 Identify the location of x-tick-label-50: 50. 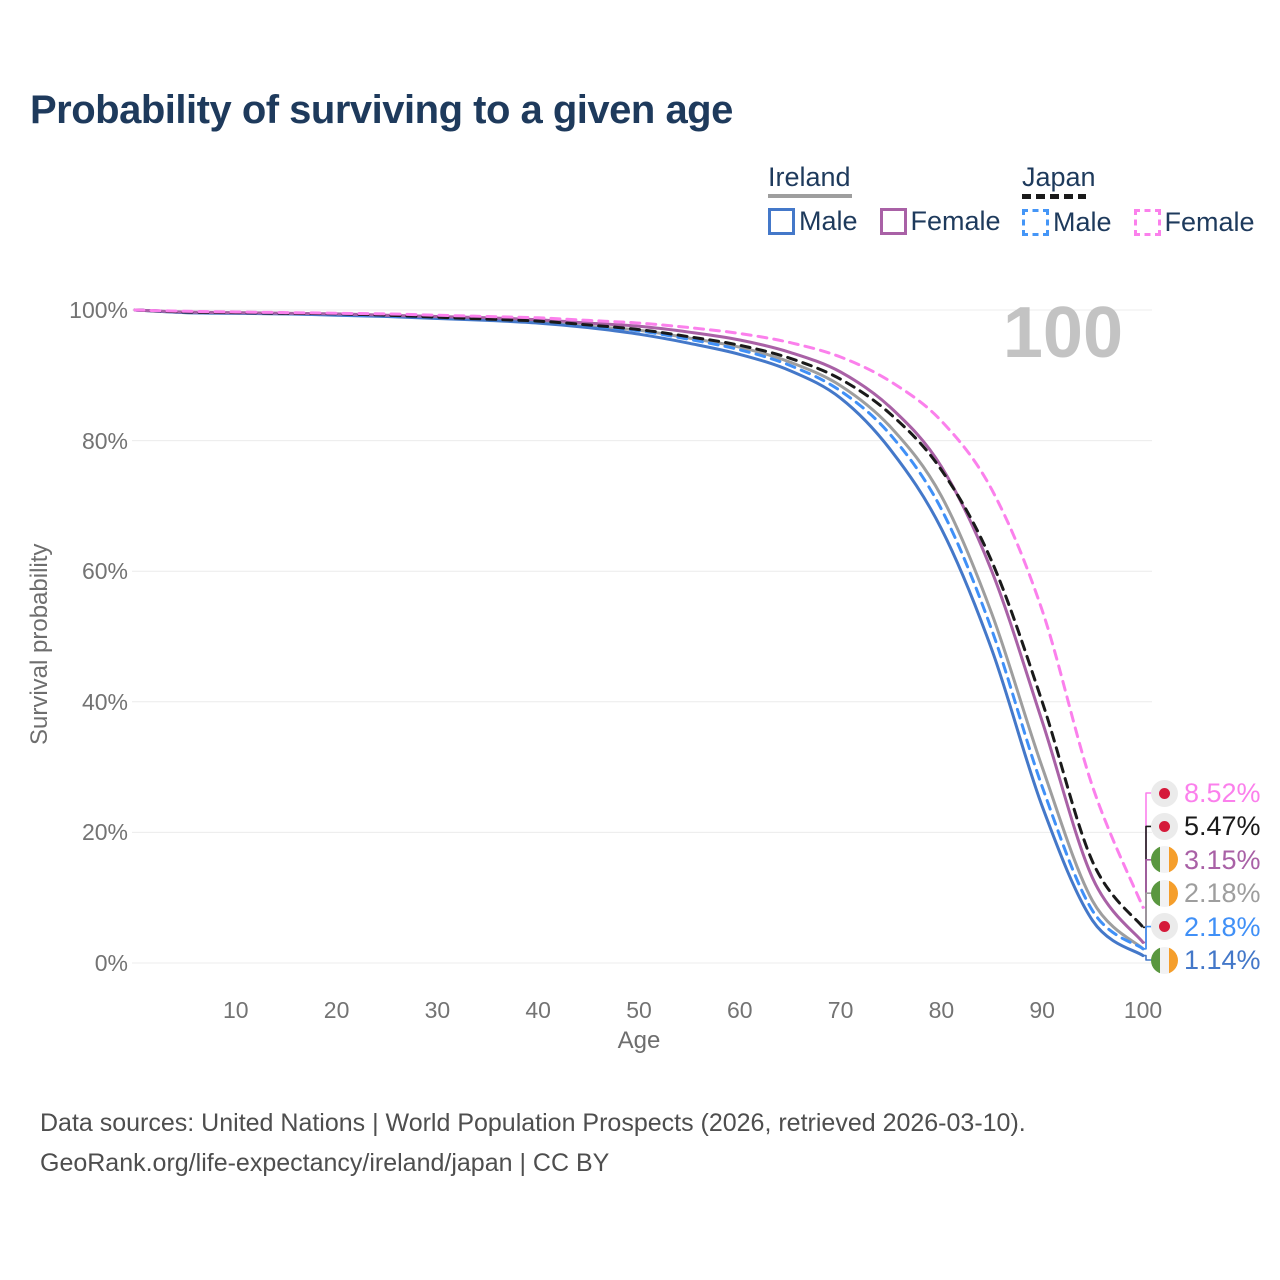
(639, 1010).